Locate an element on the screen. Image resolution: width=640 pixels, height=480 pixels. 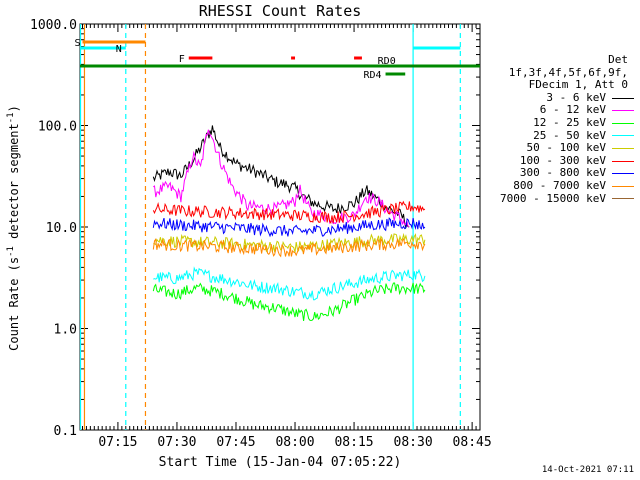
y-tick-label: 0.1 is located at coordinates (65, 431).